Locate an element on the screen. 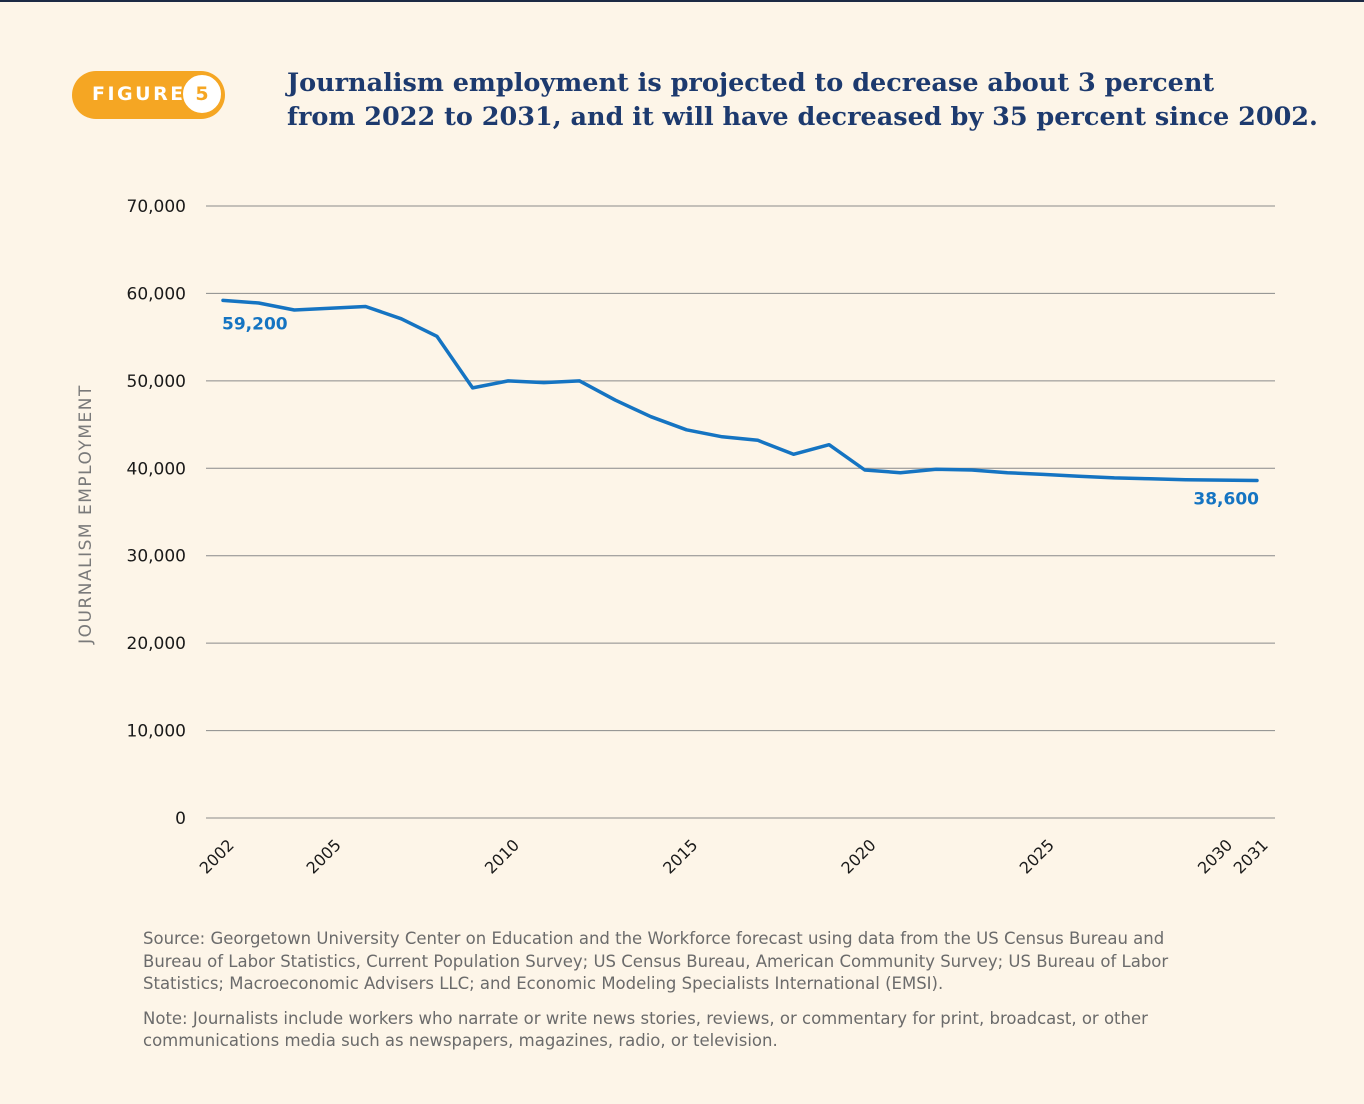 Image resolution: width=1364 pixels, height=1104 pixels. figure-number: 5 is located at coordinates (202, 94).